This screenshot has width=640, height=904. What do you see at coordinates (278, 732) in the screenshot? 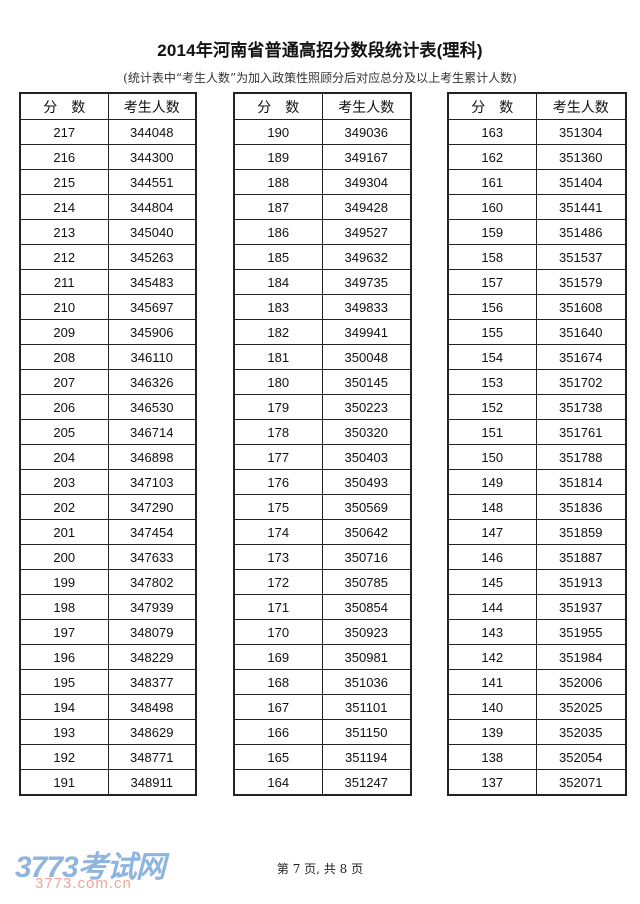
I see `score-cell: 166` at bounding box center [278, 732].